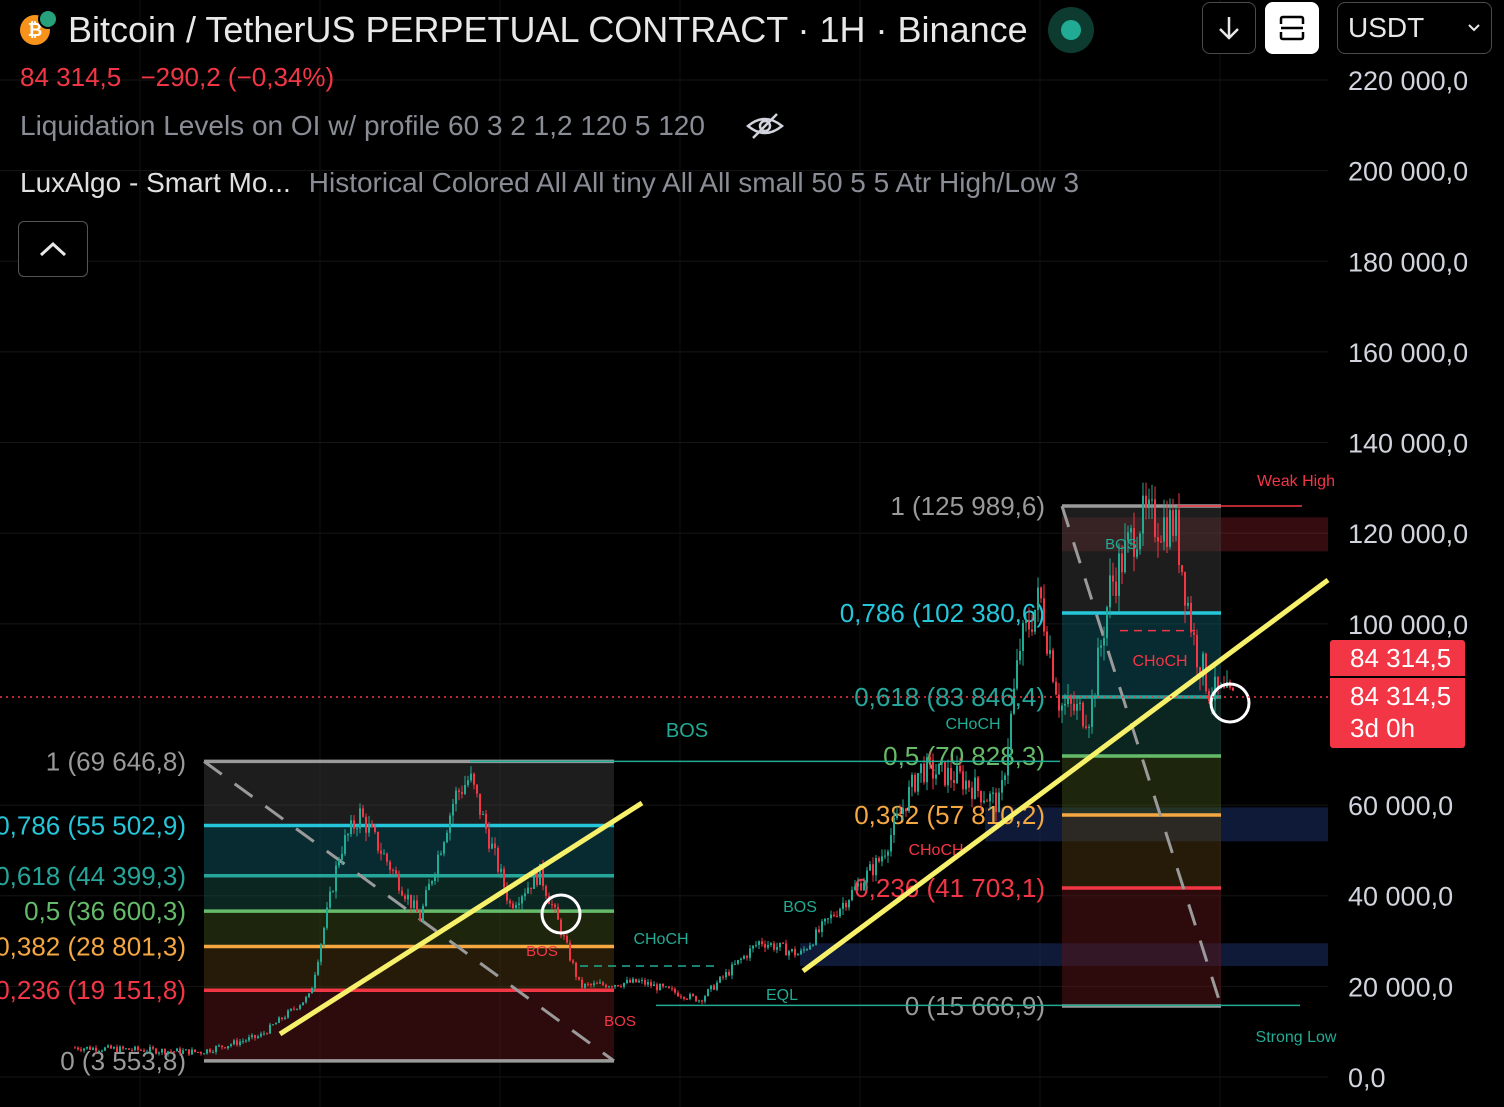  Describe the element at coordinates (1292, 28) in the screenshot. I see `fit-screen-button` at that location.